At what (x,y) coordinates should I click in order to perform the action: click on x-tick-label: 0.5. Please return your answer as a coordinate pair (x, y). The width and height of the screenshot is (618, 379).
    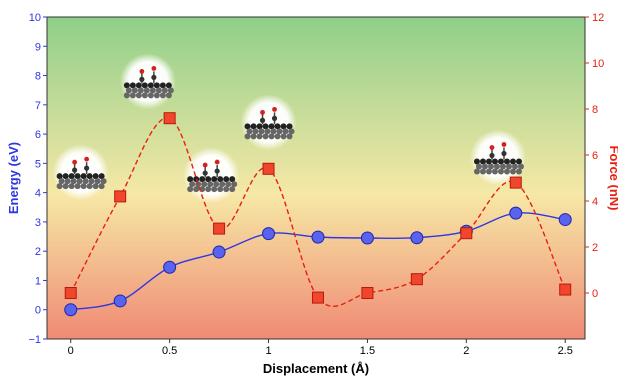
    Looking at the image, I should click on (169, 351).